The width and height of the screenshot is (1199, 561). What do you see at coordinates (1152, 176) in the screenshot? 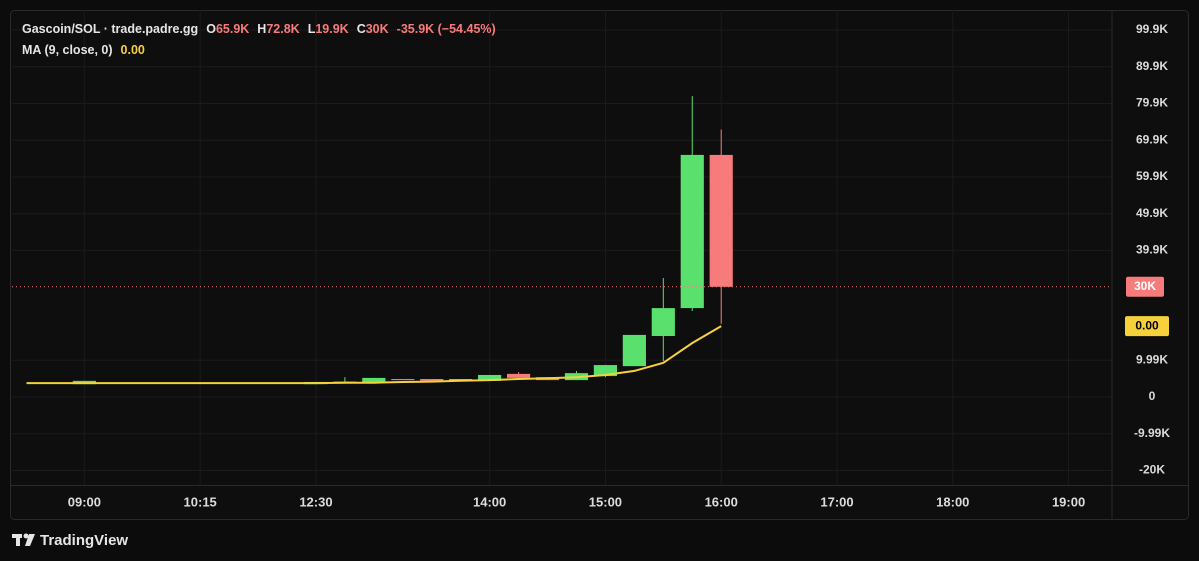
I see `y-tick-label: 59.9K` at bounding box center [1152, 176].